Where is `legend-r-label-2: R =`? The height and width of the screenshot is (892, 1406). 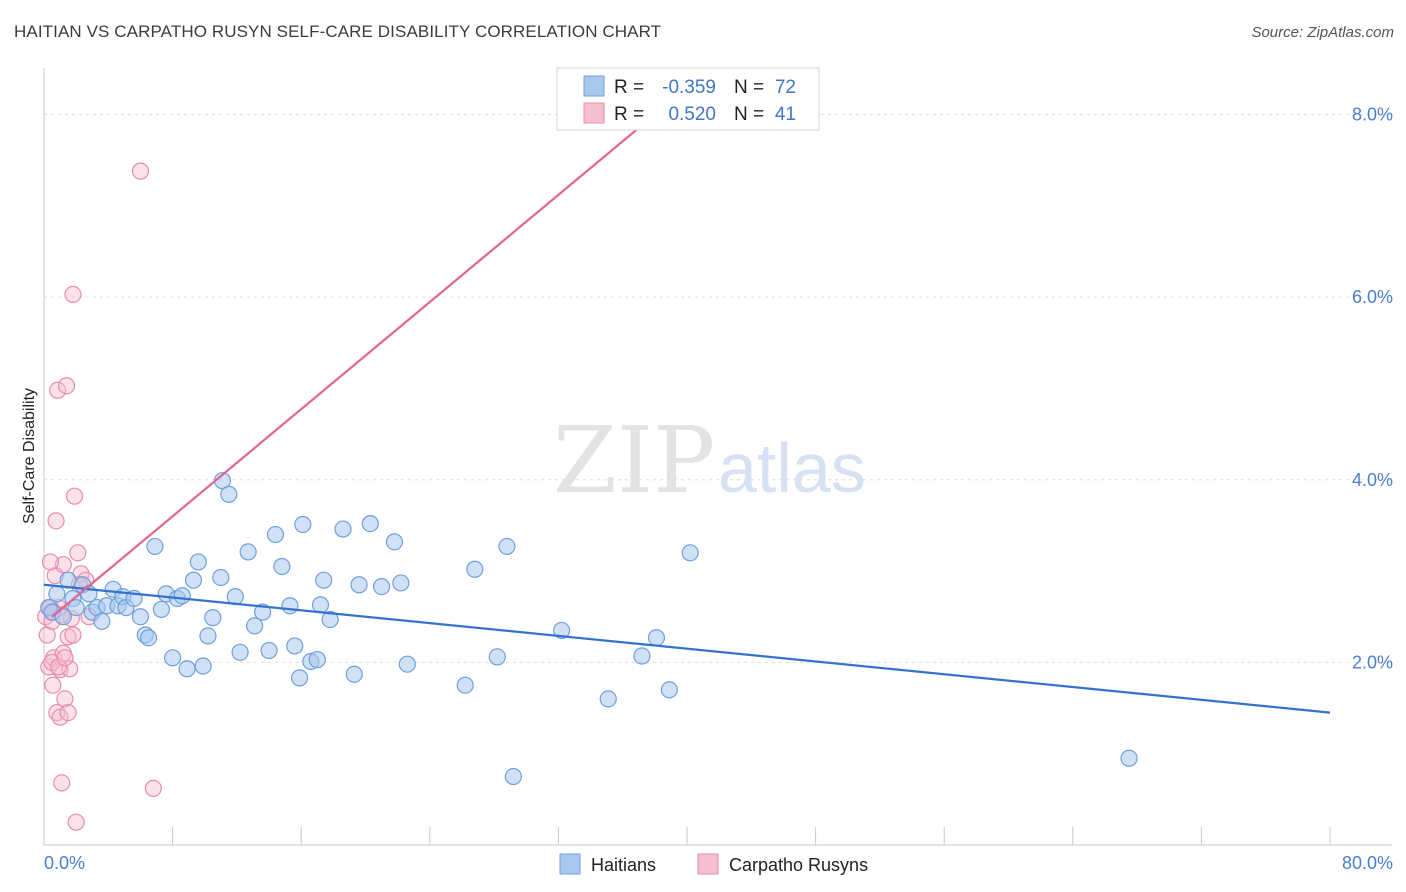 legend-r-label-2: R = is located at coordinates (629, 114).